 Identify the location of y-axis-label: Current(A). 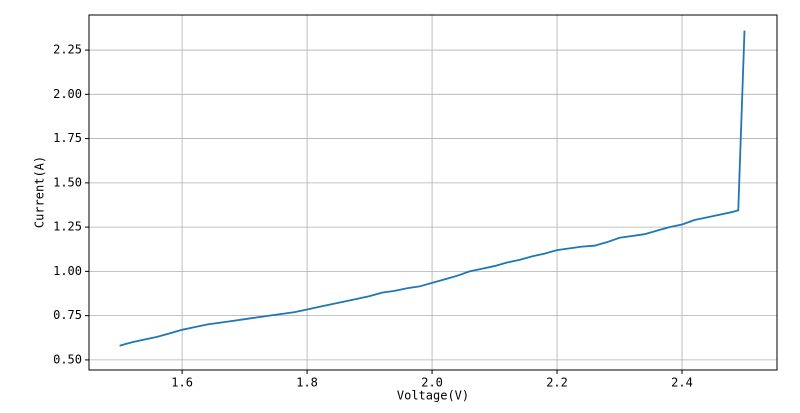
(40, 192).